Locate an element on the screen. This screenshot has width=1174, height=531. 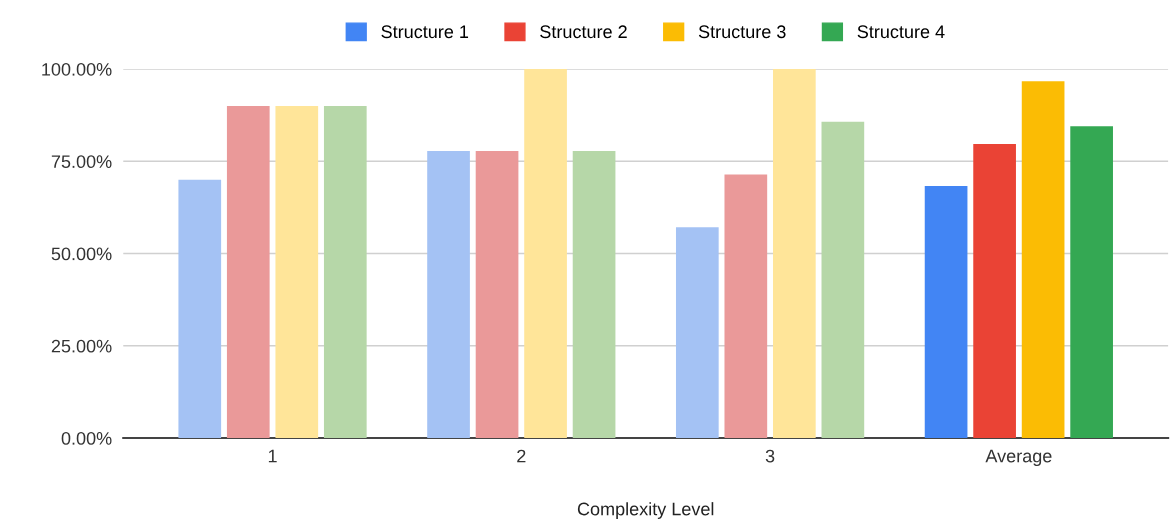
legend-label: Structure 4 is located at coordinates (901, 32).